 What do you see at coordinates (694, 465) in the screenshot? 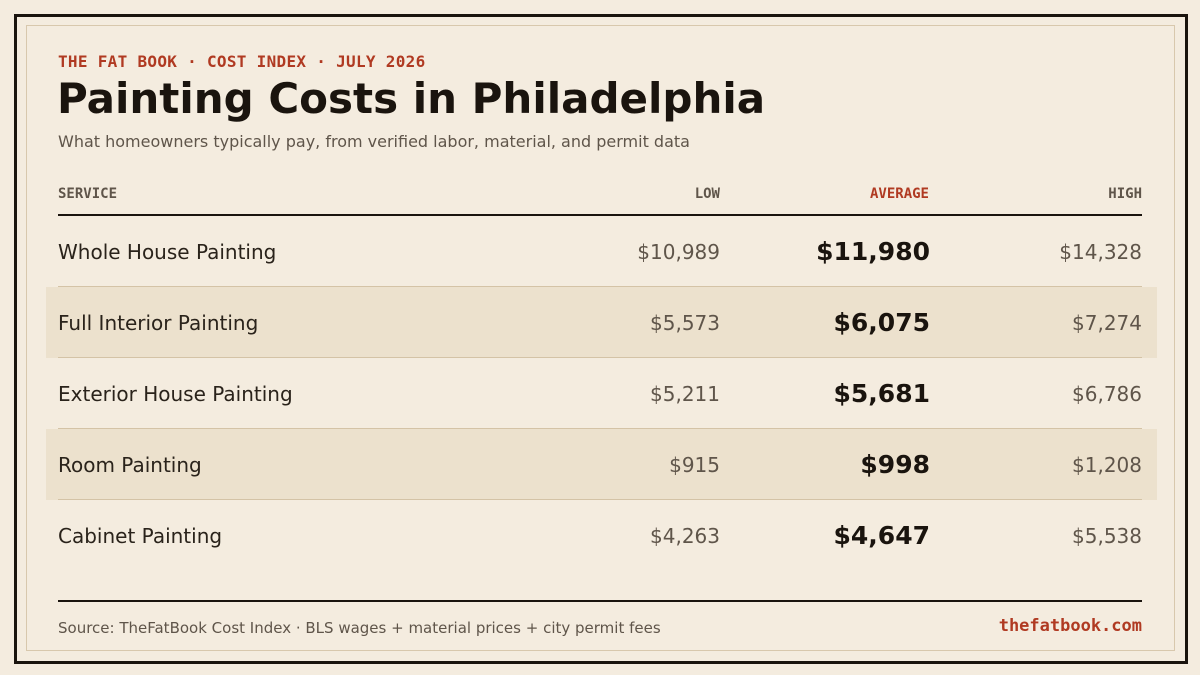
I see `low-price: $915` at bounding box center [694, 465].